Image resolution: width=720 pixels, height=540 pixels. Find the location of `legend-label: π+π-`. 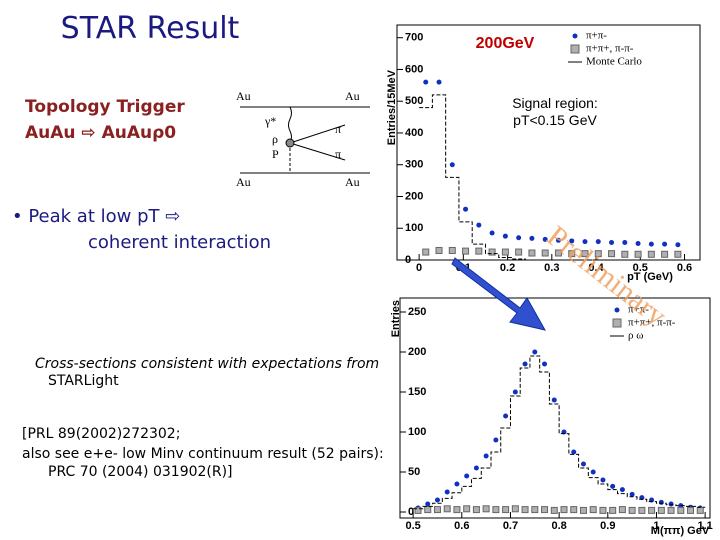

legend-label: π+π- is located at coordinates (638, 310).